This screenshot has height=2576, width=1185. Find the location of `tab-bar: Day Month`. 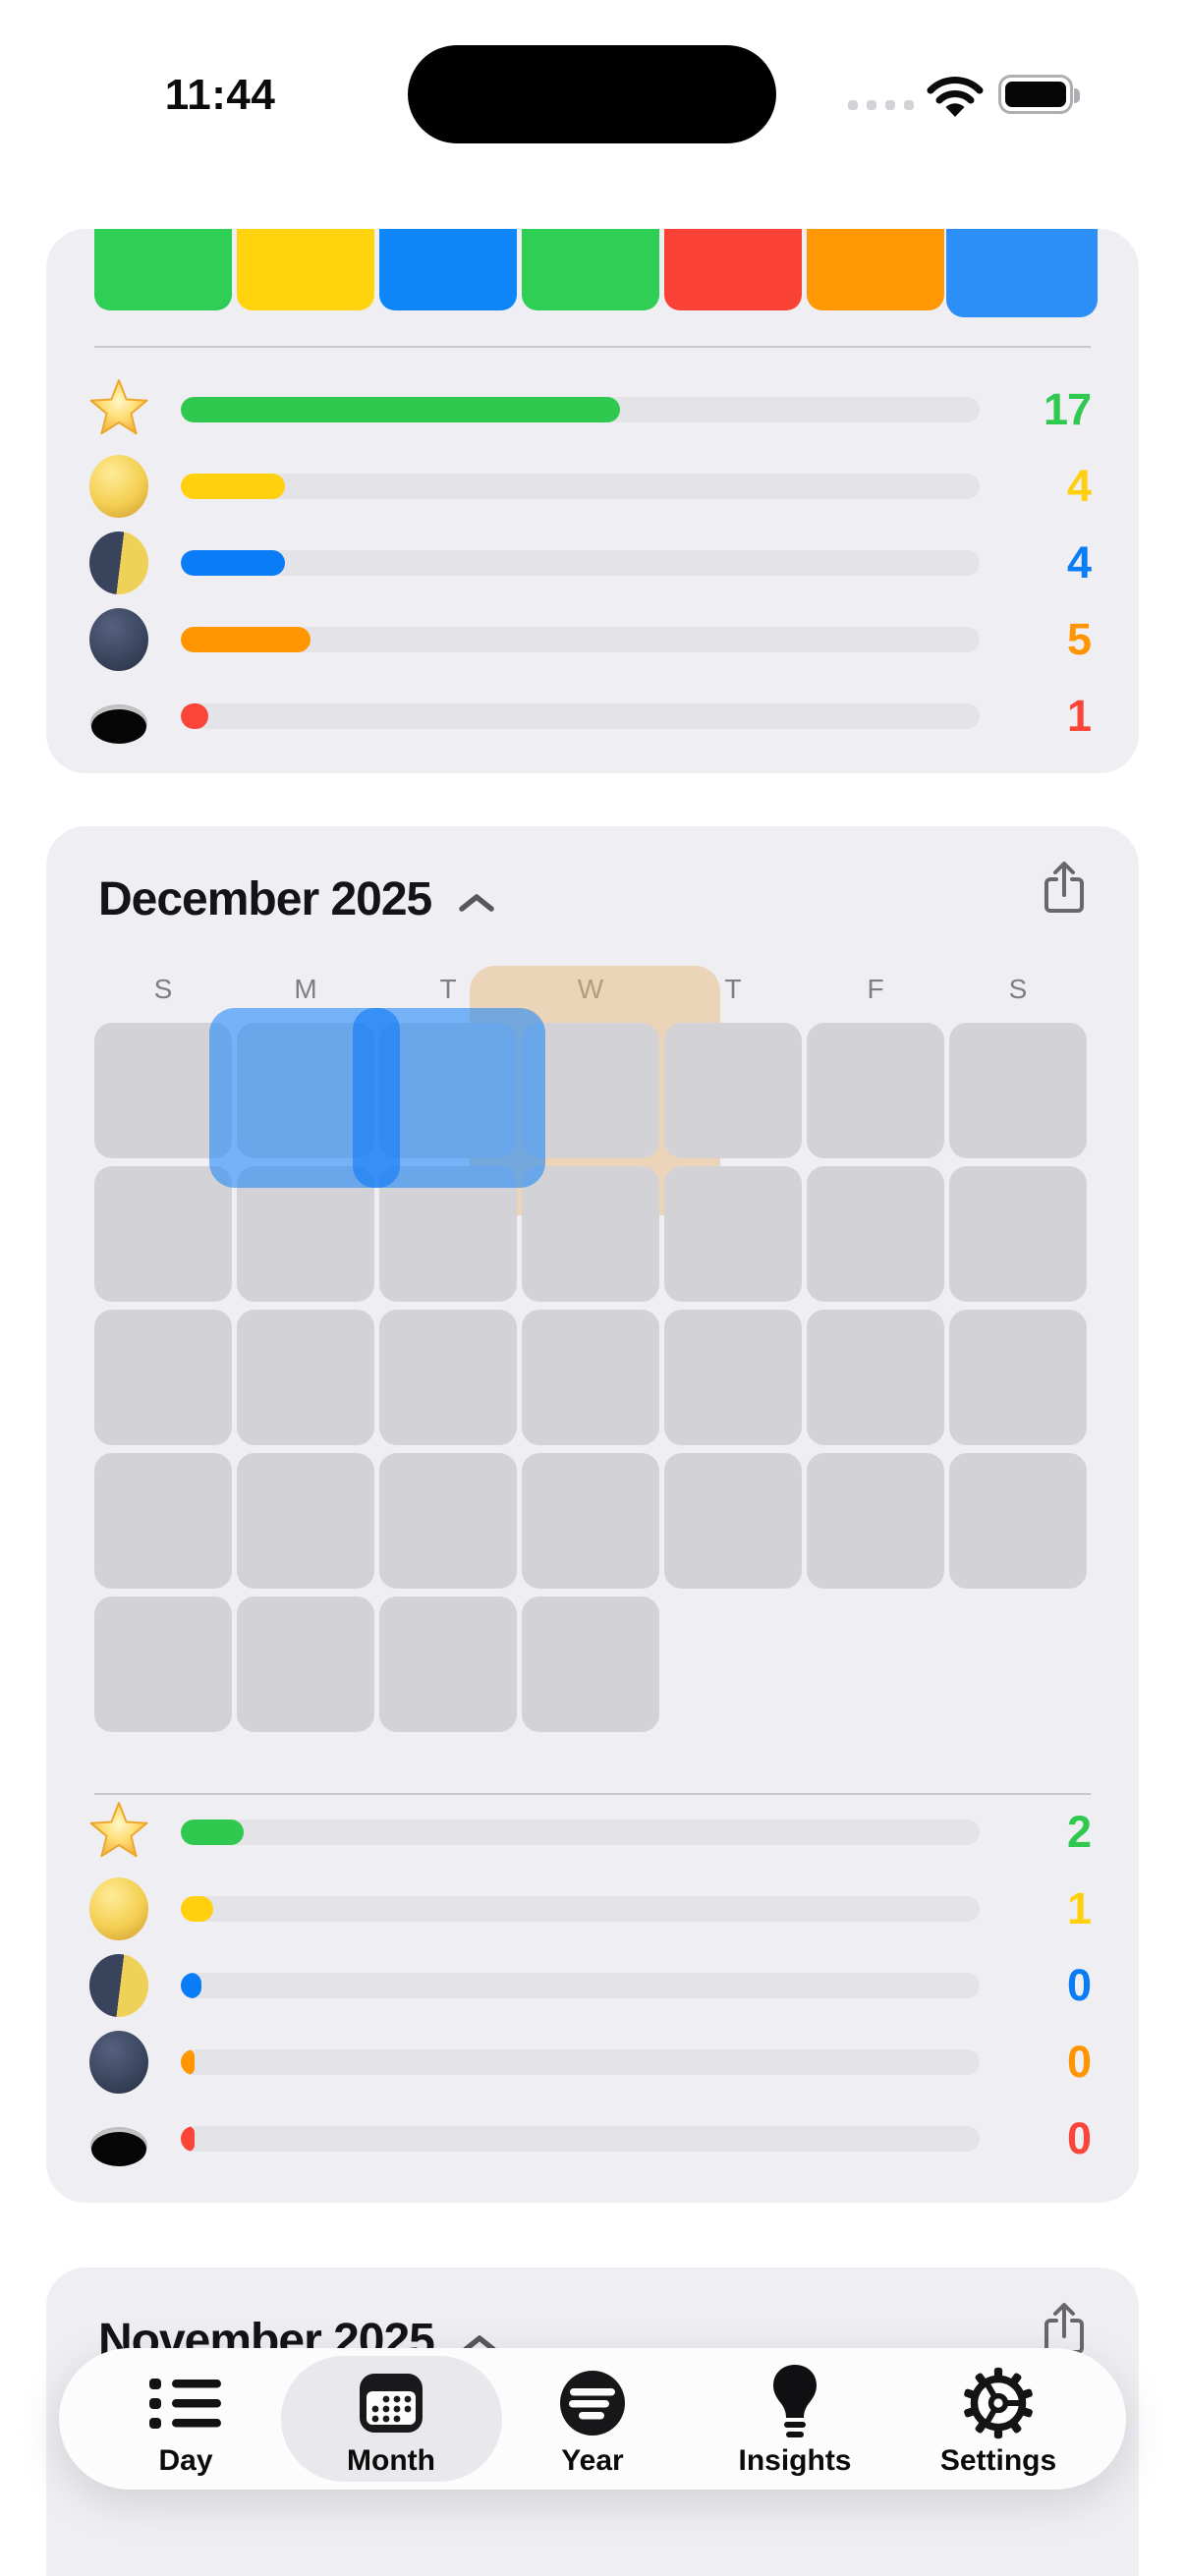

tab-bar: Day Month is located at coordinates (592, 2419).